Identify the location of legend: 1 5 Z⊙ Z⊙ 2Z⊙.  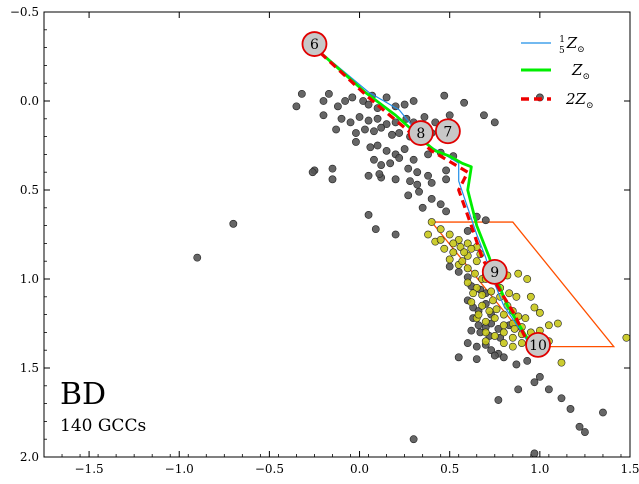
(557, 72).